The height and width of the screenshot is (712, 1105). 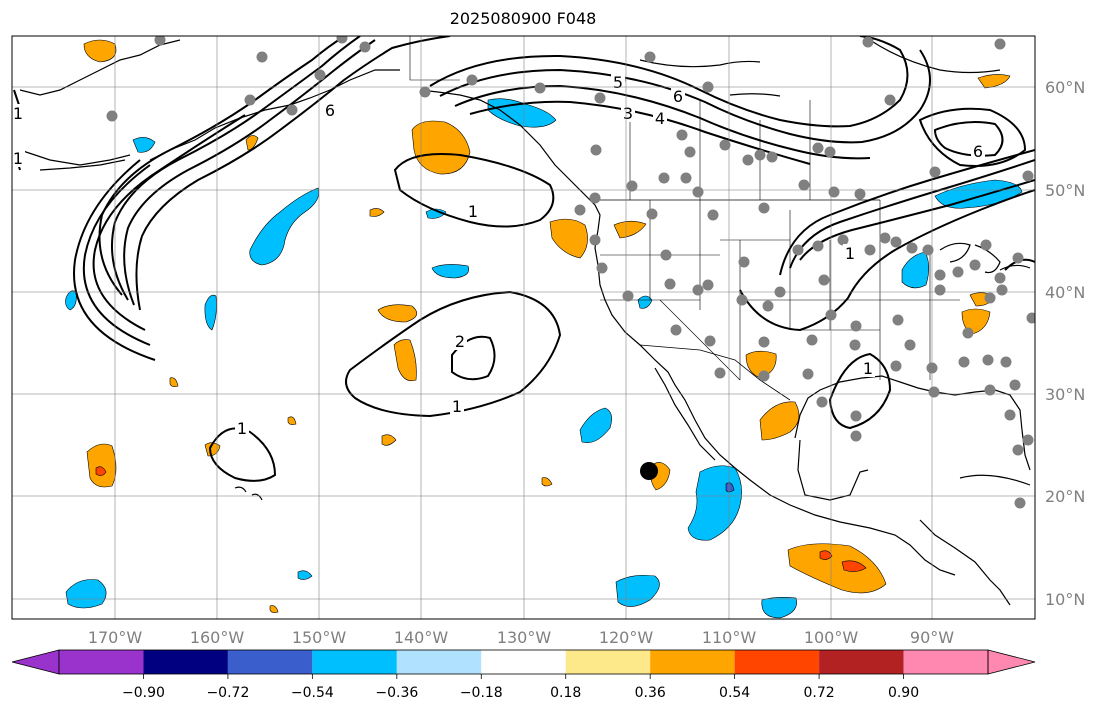 What do you see at coordinates (143, 693) in the screenshot?
I see `colorbar-tick-label: −0.90` at bounding box center [143, 693].